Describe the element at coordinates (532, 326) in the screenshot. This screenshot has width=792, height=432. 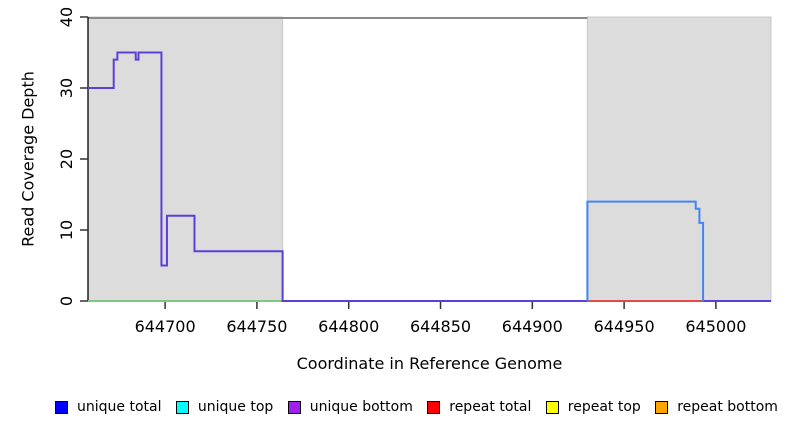
I see `x-tick-label: 644900` at that location.